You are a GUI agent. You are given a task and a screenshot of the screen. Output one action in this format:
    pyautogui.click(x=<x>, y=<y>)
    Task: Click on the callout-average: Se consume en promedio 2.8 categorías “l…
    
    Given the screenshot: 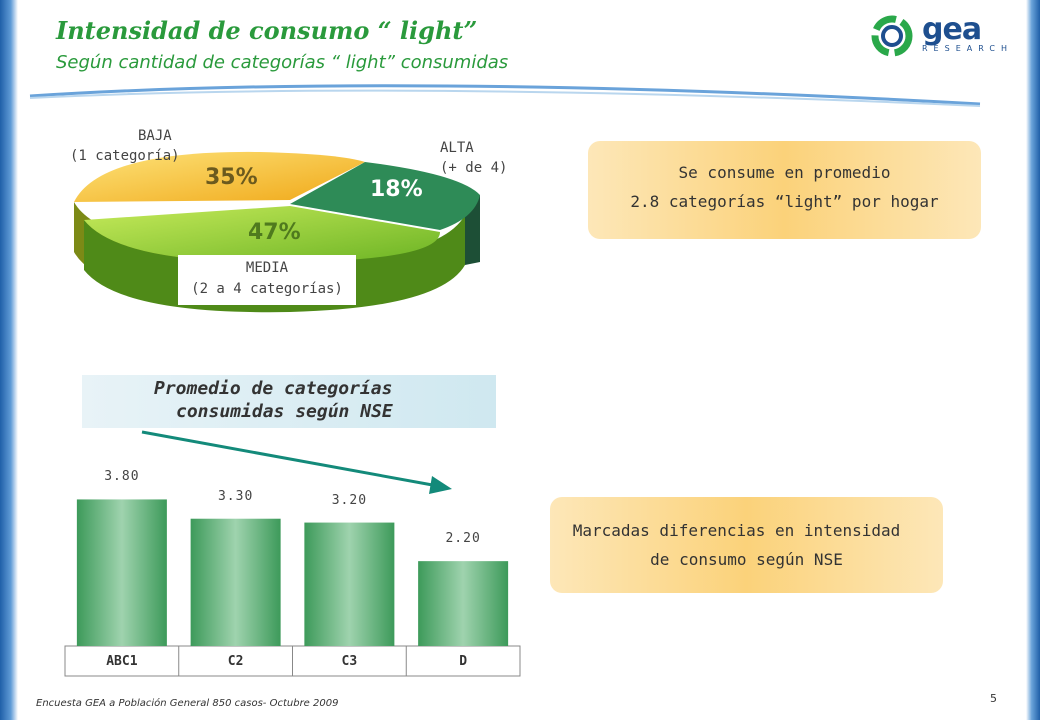 What is the action you would take?
    pyautogui.click(x=784, y=190)
    